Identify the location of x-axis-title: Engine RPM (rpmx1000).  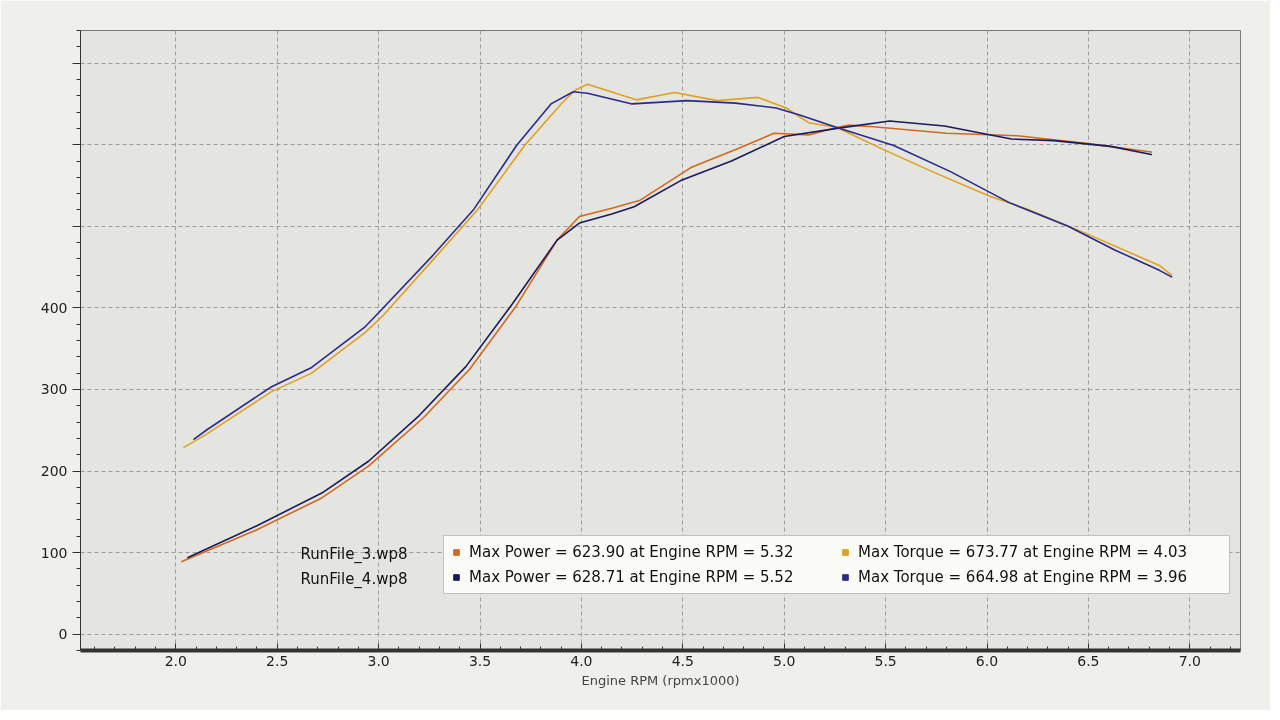
(660, 680).